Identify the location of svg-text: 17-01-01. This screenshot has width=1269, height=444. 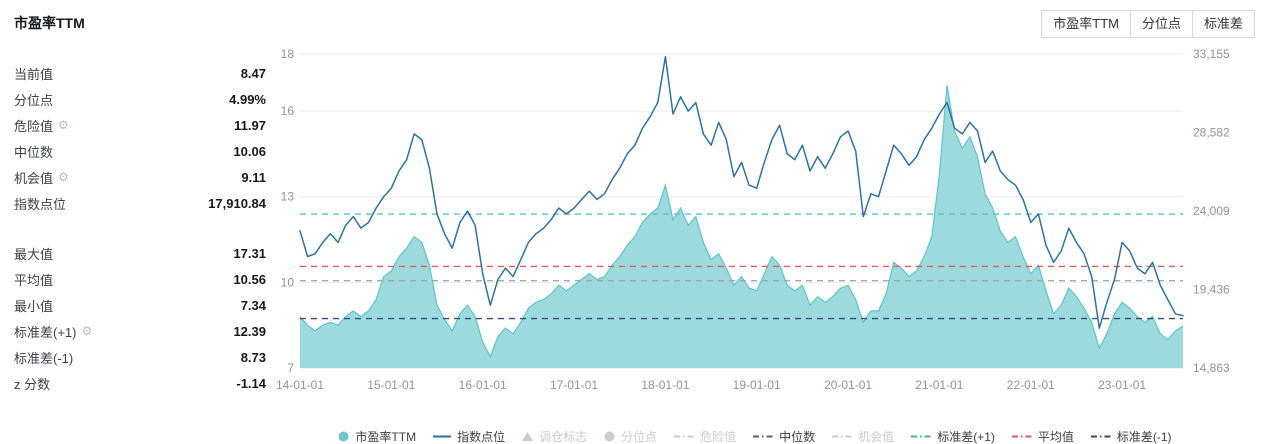
(574, 385).